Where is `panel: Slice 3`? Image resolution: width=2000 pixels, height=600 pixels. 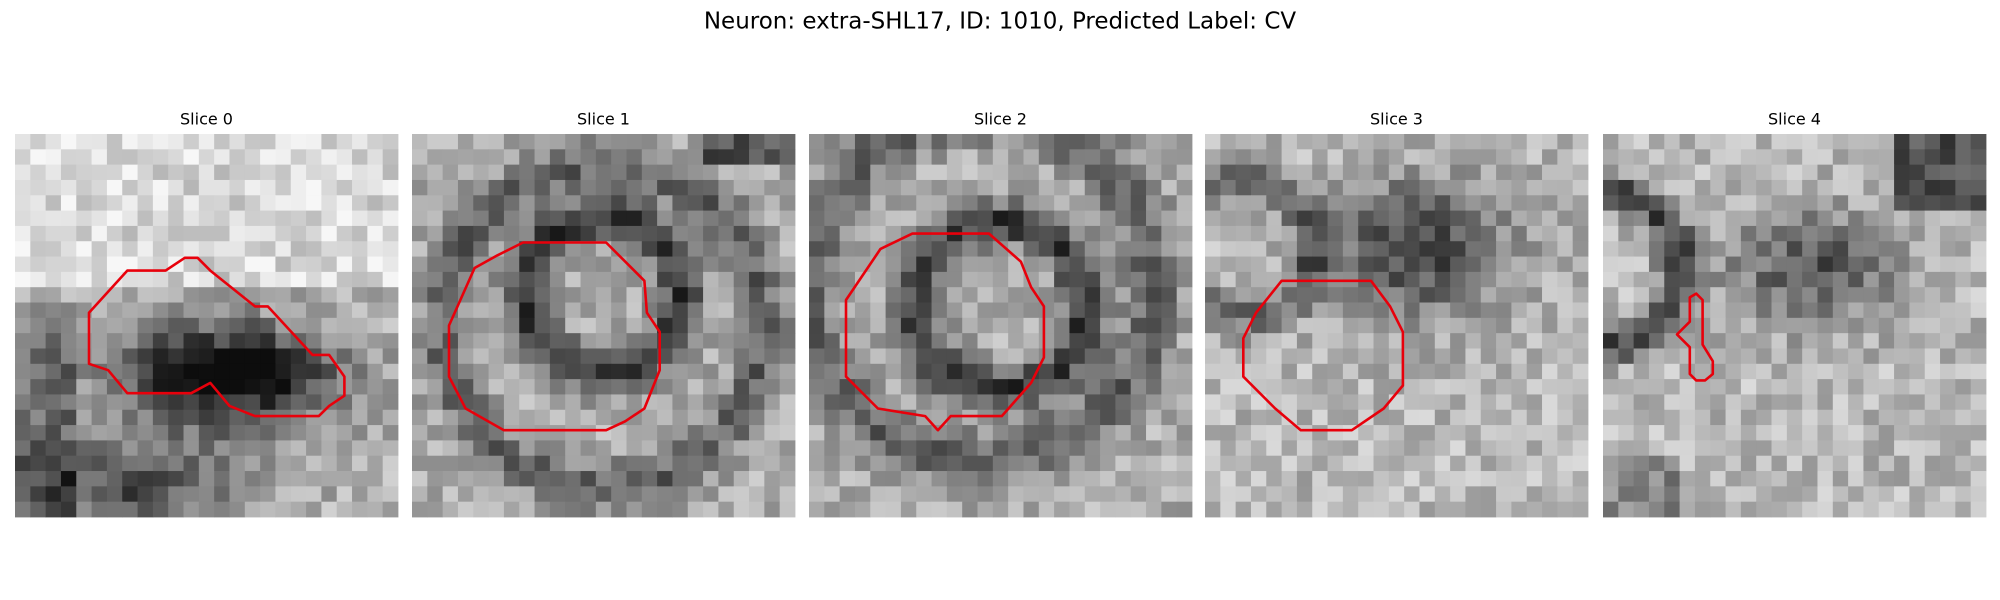
panel: Slice 3 is located at coordinates (1397, 314).